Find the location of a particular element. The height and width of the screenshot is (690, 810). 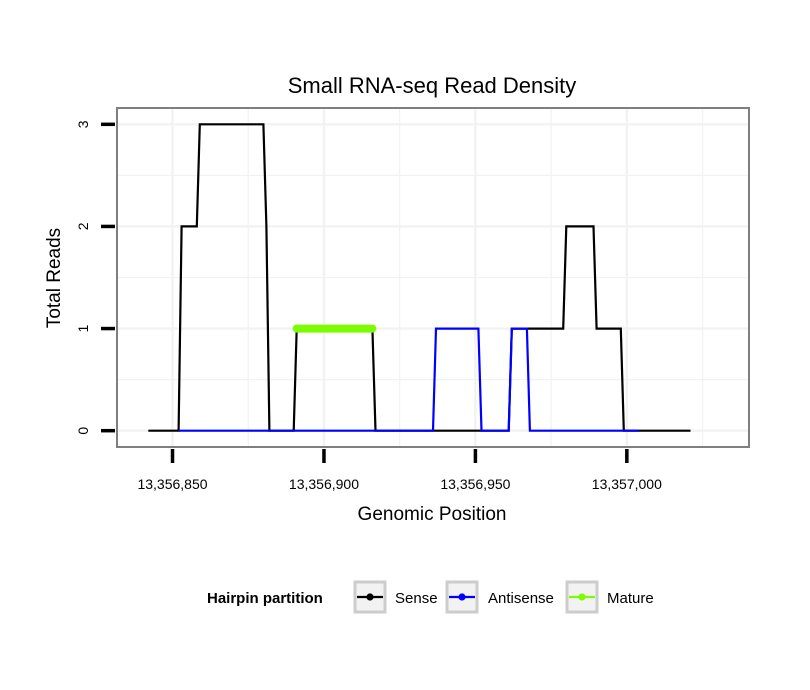

x-tick-label: 13,356,900 is located at coordinates (324, 484).